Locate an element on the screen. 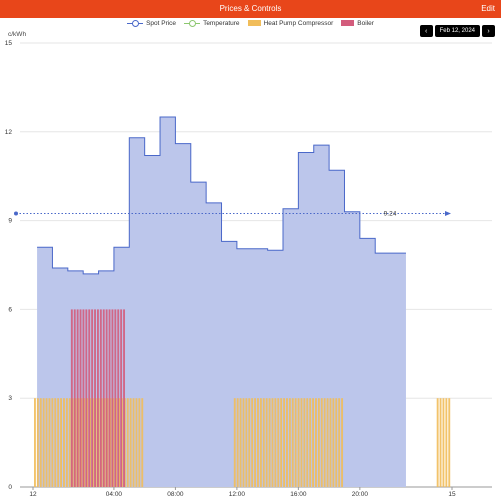  legend-item-spot-price: Spot Price is located at coordinates (151, 23).